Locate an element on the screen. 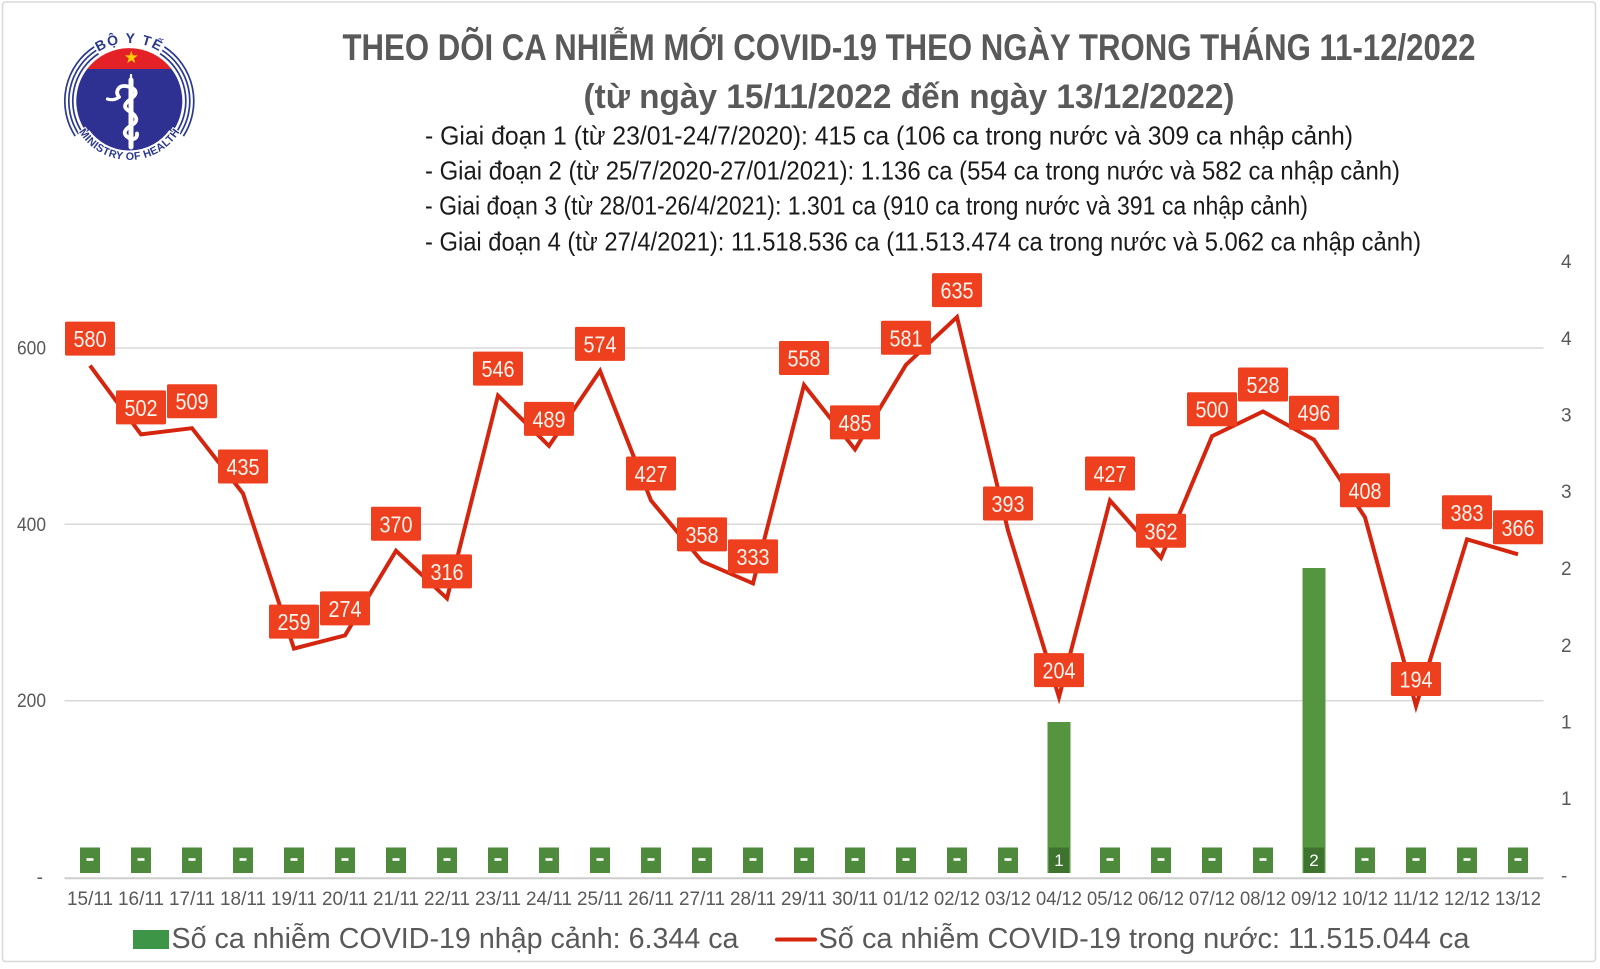 The image size is (1600, 969). svg-text: 502 is located at coordinates (141, 408).